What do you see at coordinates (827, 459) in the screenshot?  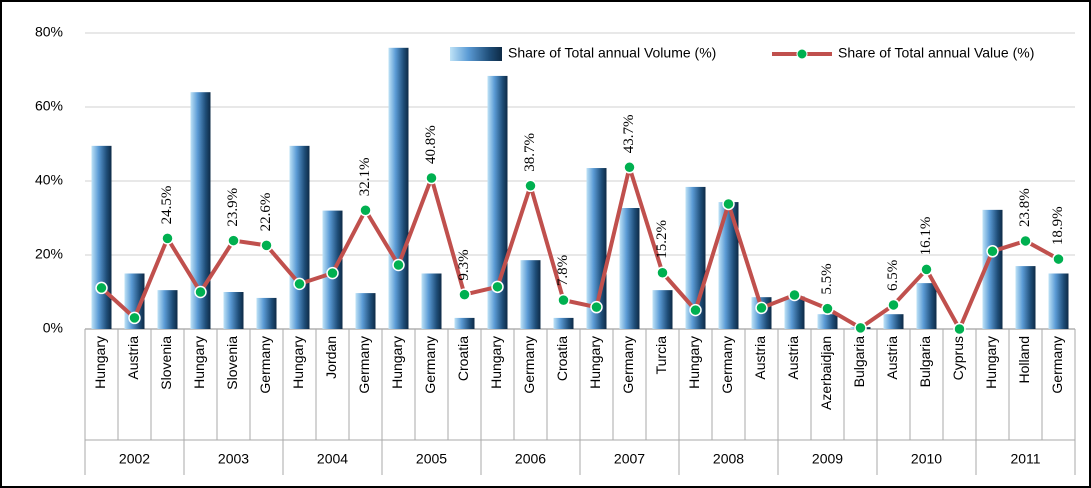 I see `group-label: 2009` at bounding box center [827, 459].